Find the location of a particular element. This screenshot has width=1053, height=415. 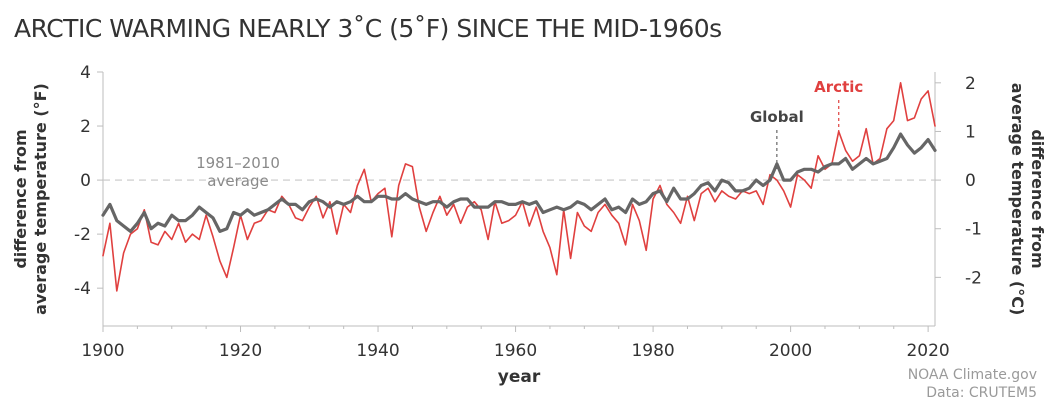

y-left-tick-label: 4 is located at coordinates (85, 73).